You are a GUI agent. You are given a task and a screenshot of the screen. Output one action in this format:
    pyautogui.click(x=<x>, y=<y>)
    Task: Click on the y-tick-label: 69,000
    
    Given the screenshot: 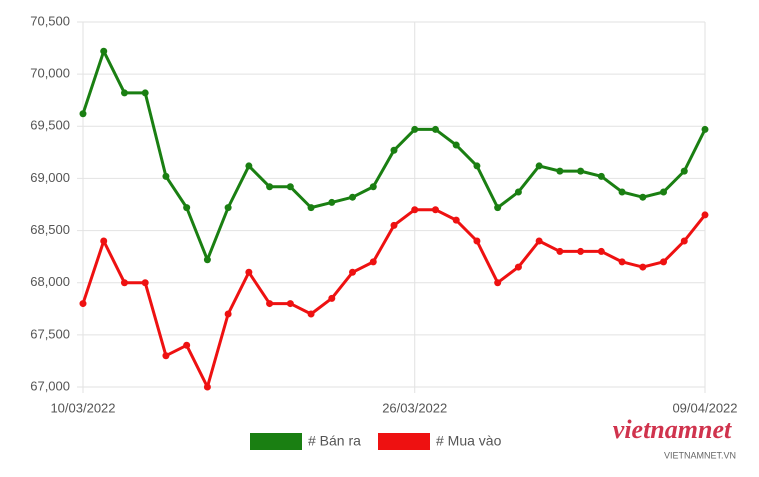 What is the action you would take?
    pyautogui.click(x=50, y=177)
    